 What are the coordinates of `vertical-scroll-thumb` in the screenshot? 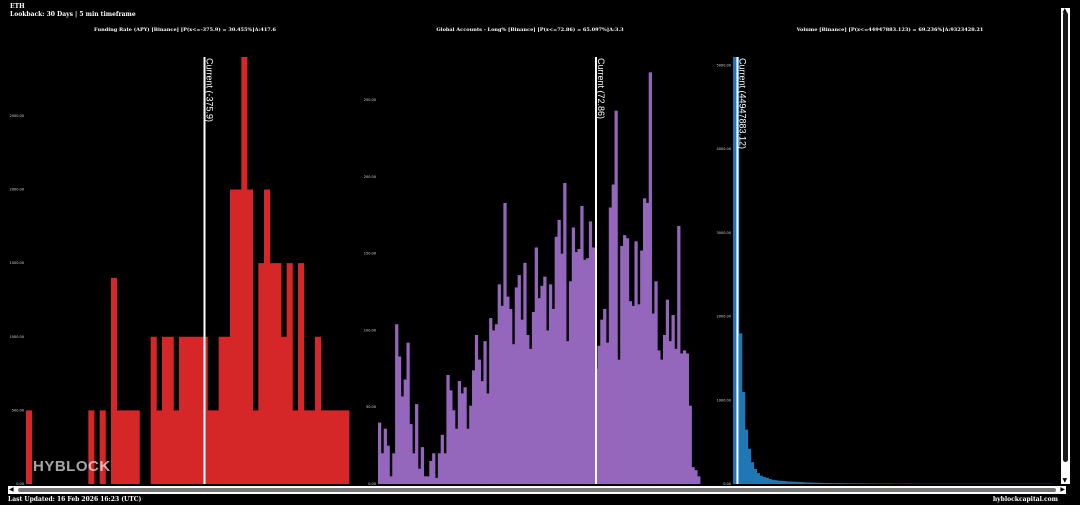 It's located at (1065, 237).